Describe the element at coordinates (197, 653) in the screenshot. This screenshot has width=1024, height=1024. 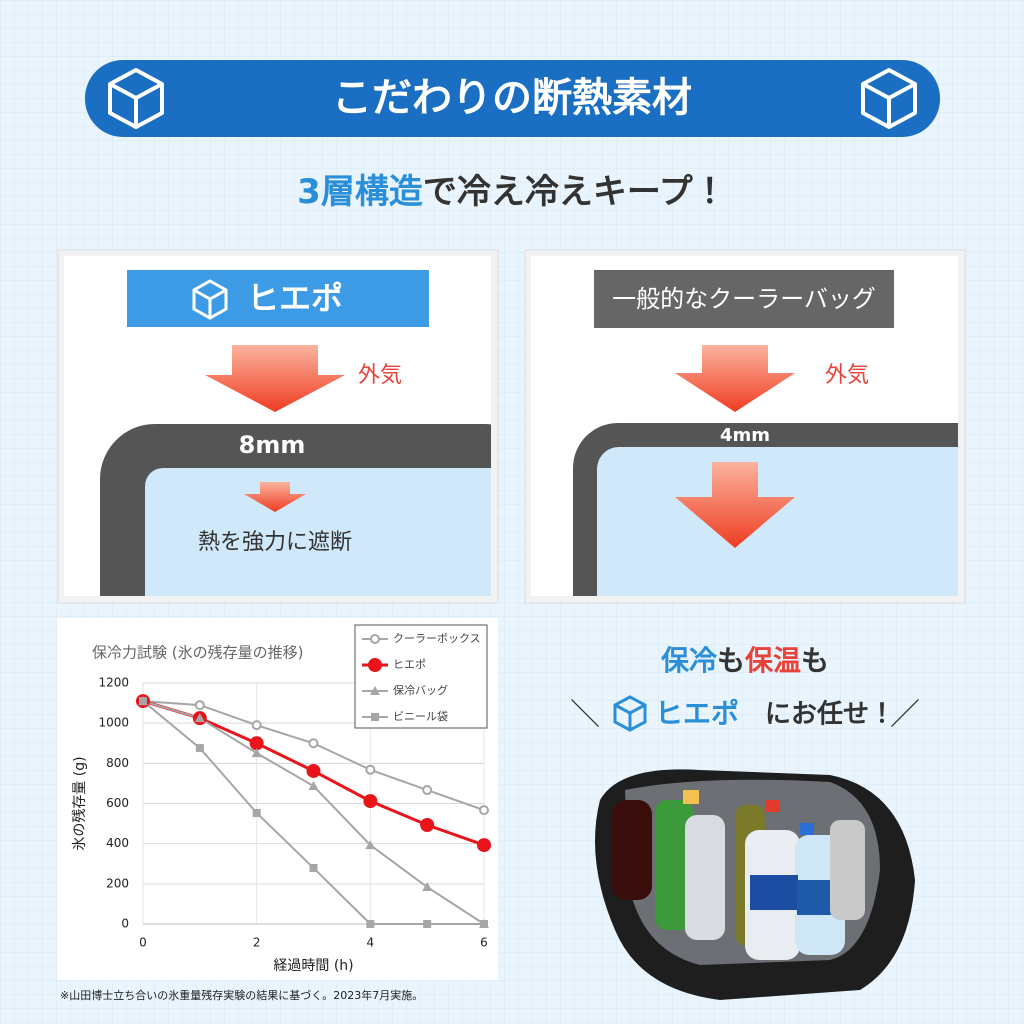
I see `chart-title: 保冷力試験 (氷の残存量の推移)` at that location.